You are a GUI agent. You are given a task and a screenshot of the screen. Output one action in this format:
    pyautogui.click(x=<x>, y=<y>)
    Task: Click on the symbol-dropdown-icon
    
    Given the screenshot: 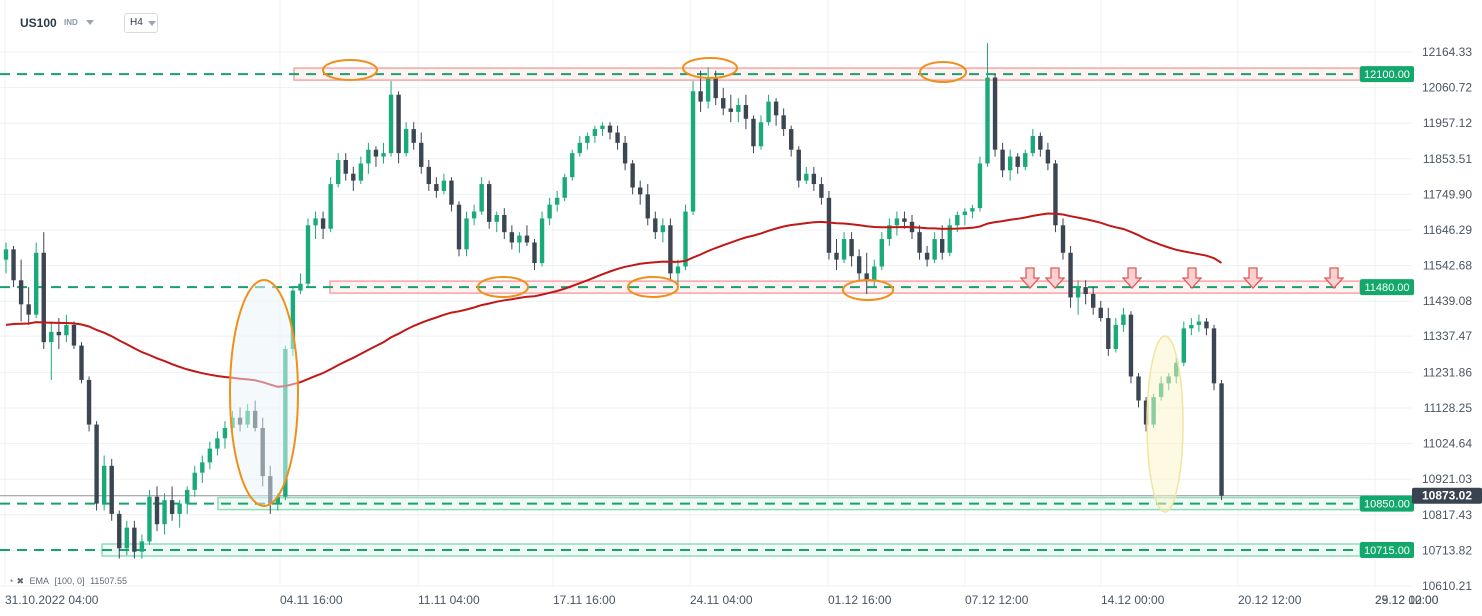 What is the action you would take?
    pyautogui.click(x=90, y=22)
    